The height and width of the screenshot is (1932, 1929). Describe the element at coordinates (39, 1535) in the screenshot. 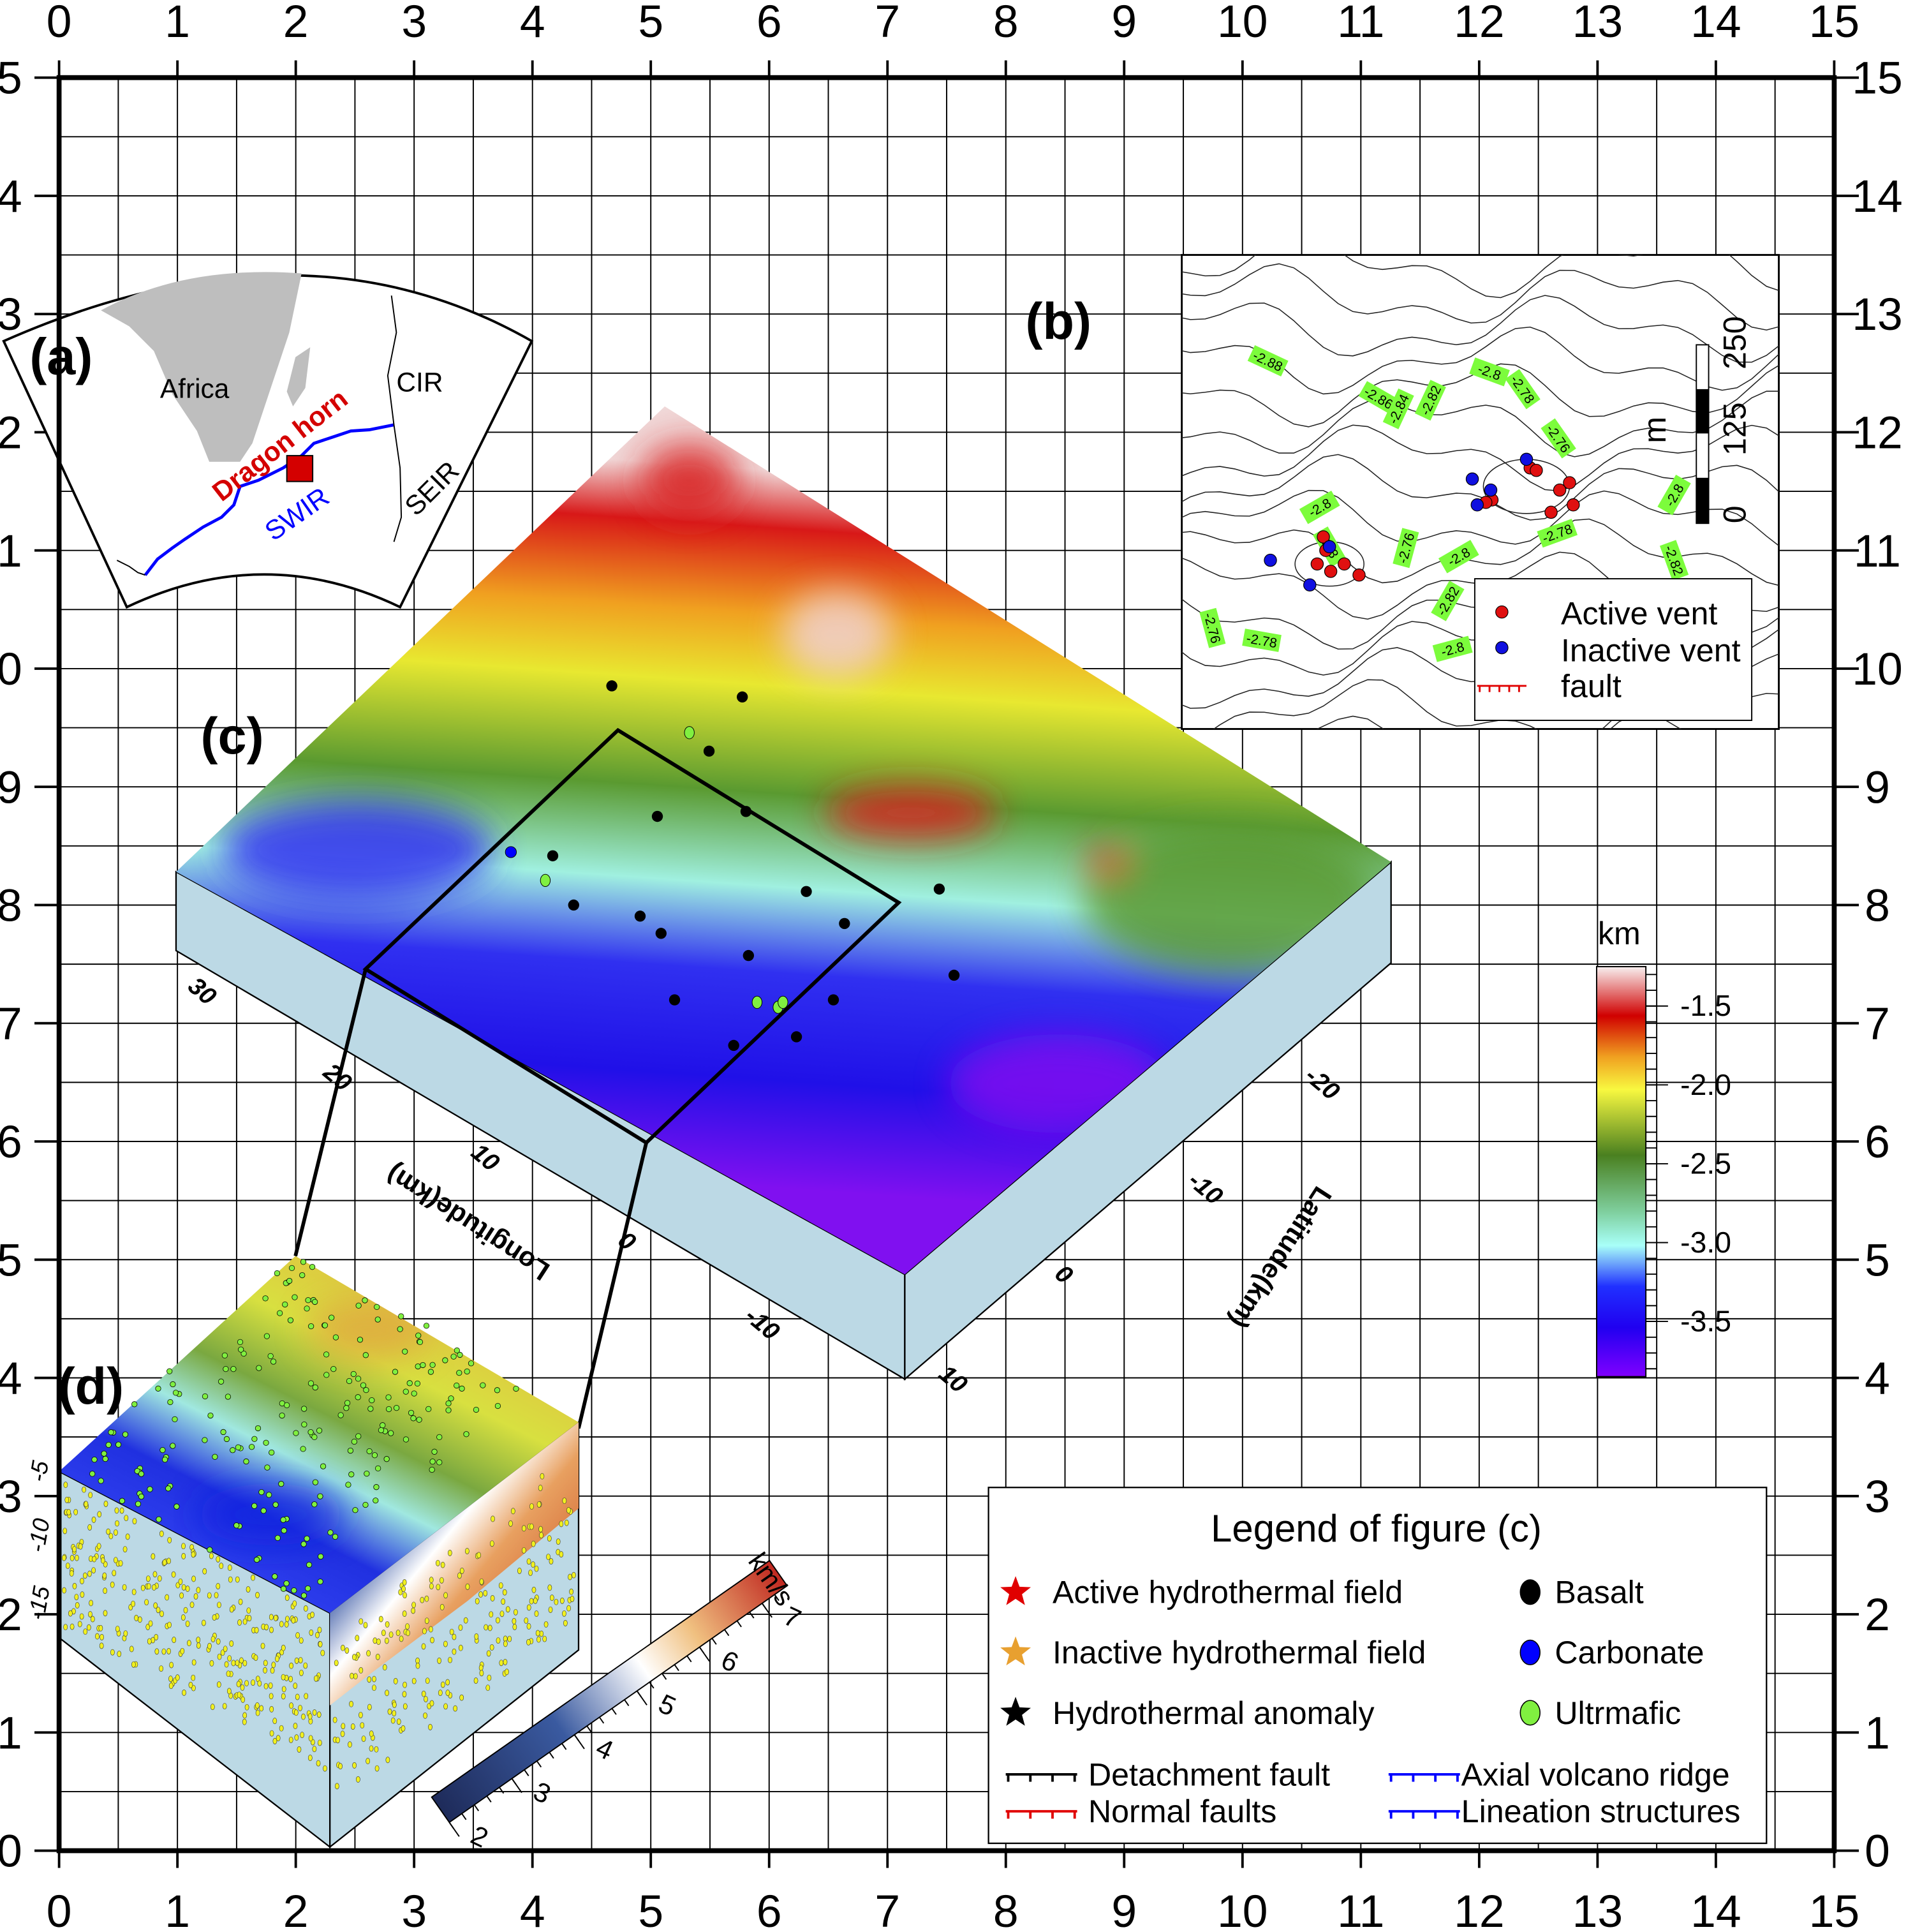

I see `depth-tick-label: -10` at that location.